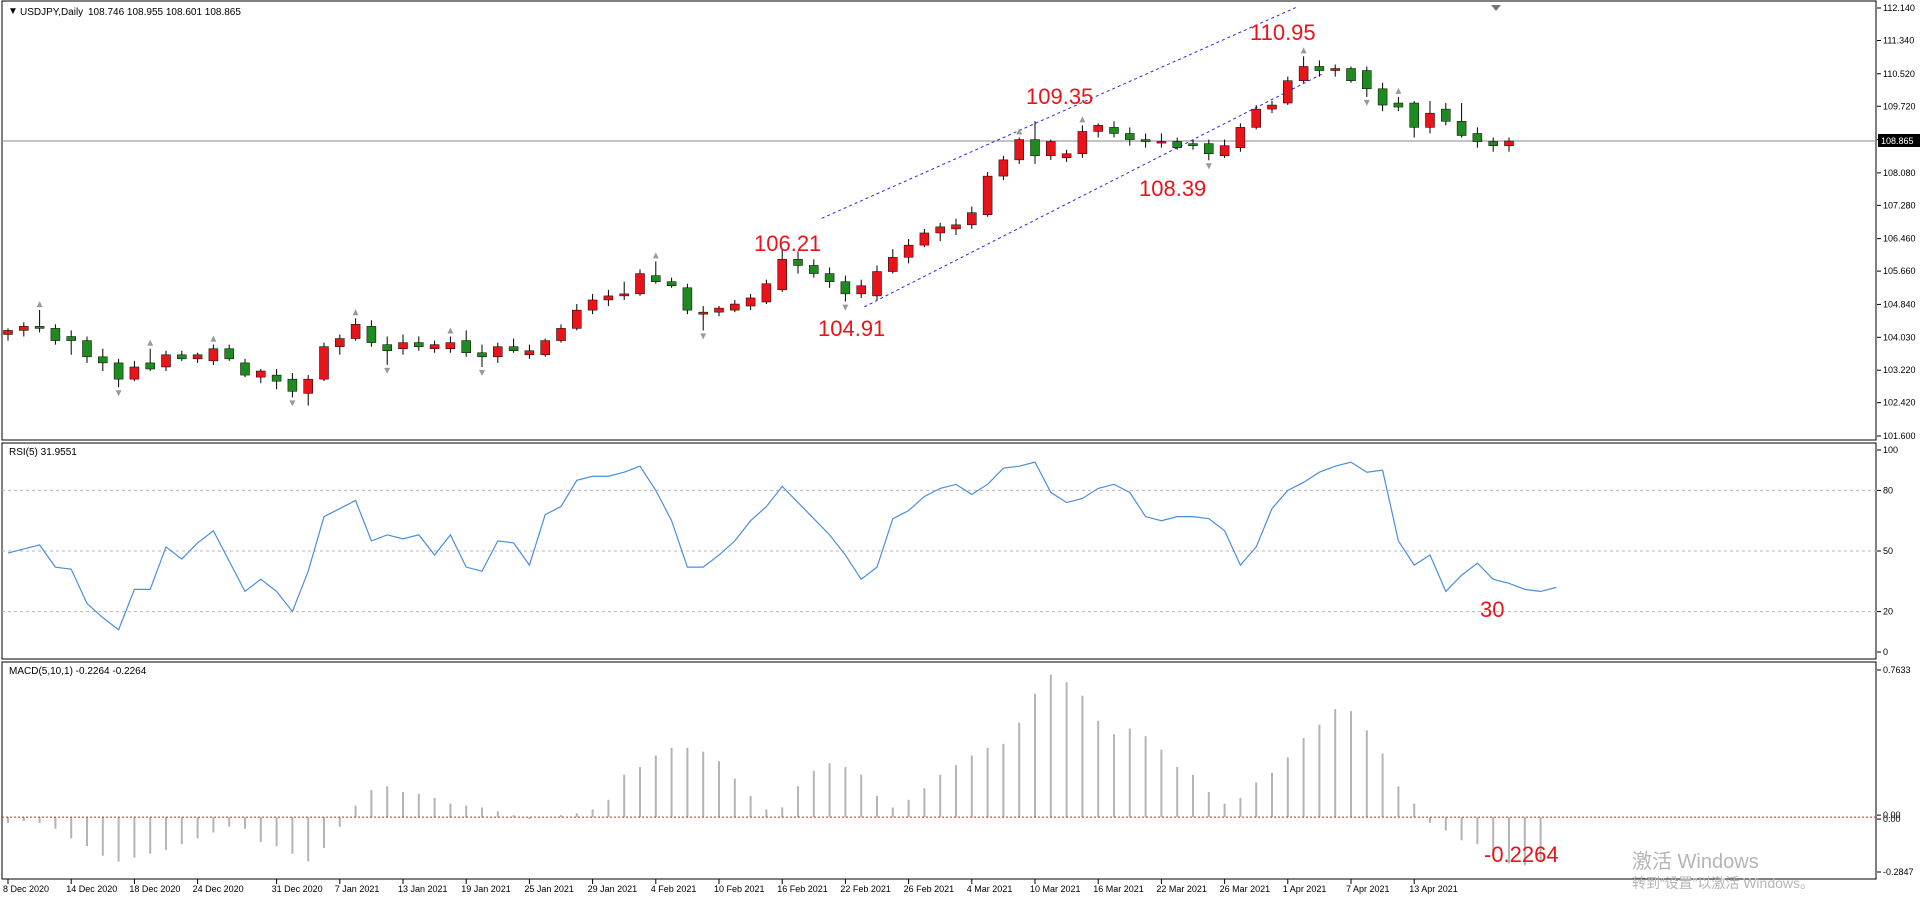 The width and height of the screenshot is (1920, 900). What do you see at coordinates (1058, 113) in the screenshot?
I see `channel-upper-line` at bounding box center [1058, 113].